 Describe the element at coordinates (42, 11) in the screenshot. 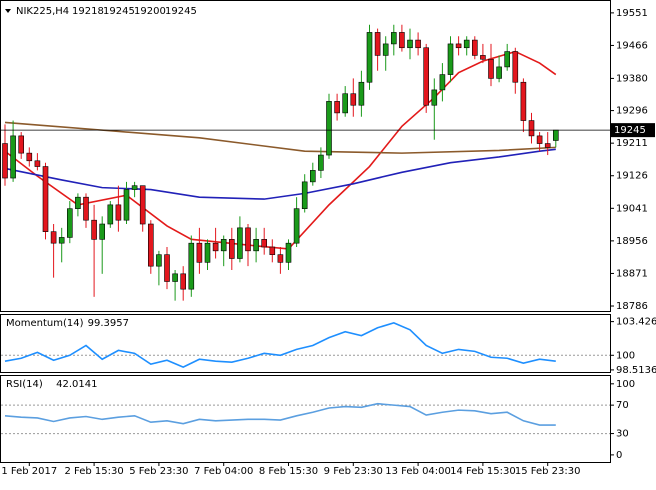

I see `chart-title: NIK225,H4` at that location.